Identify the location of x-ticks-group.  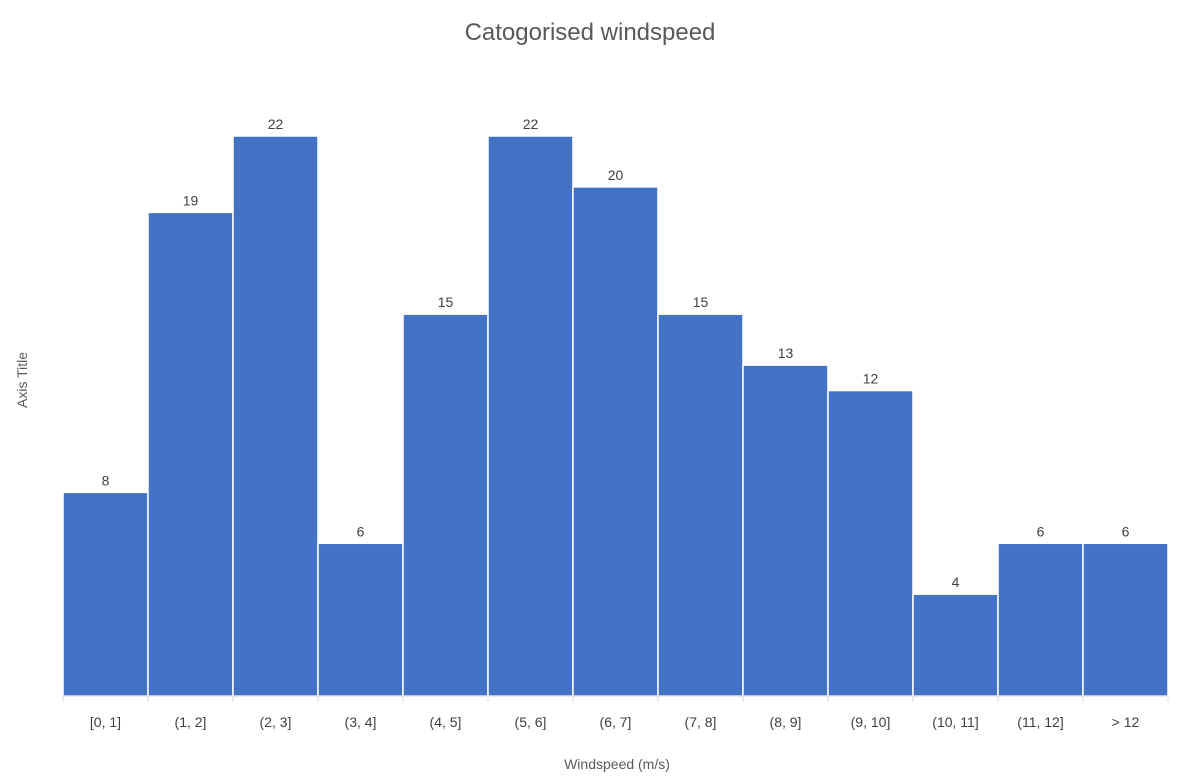
(615, 699).